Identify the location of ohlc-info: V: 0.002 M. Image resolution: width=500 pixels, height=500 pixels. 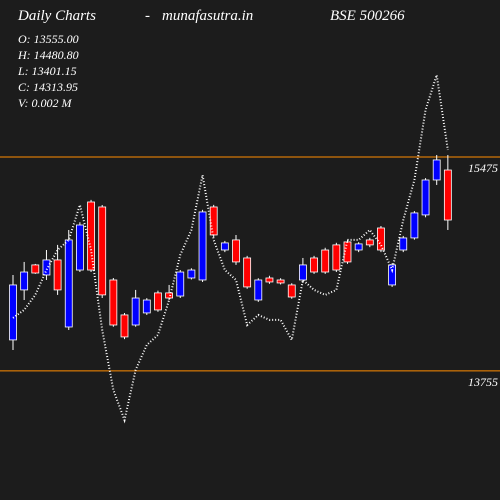
(45, 103).